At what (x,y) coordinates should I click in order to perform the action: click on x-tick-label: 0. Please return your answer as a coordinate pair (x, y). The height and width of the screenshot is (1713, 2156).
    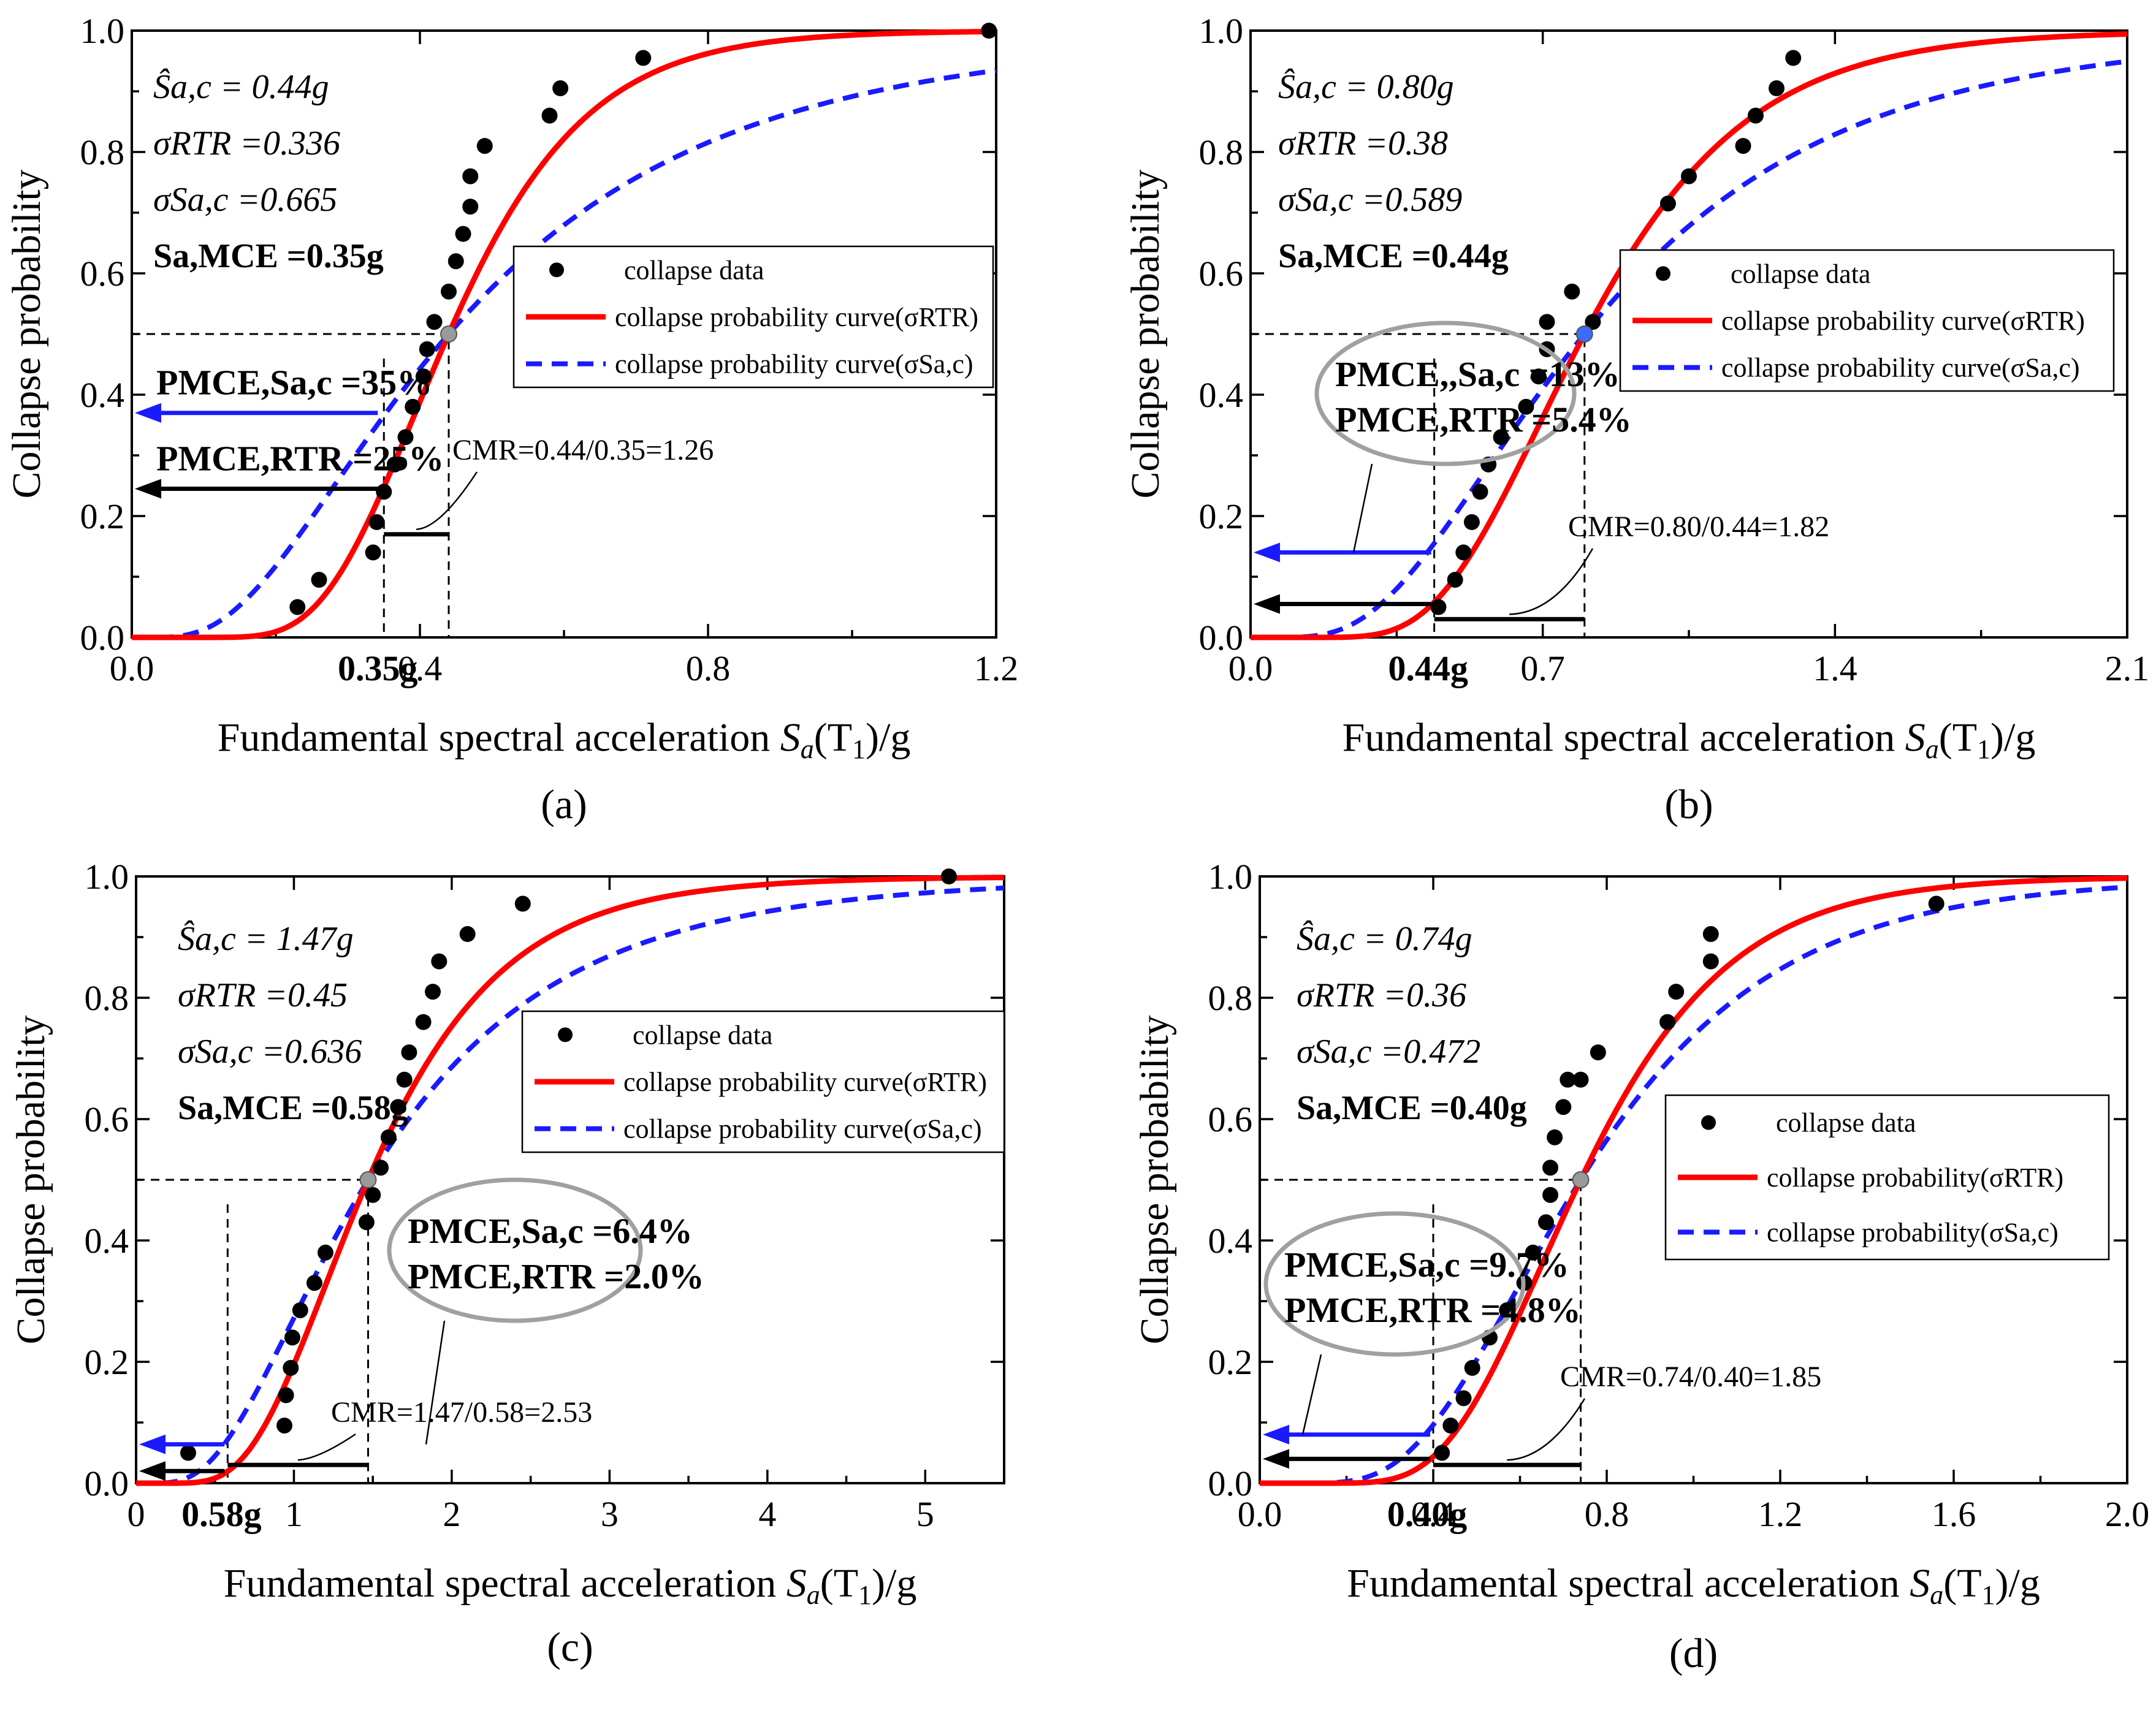
    Looking at the image, I should click on (136, 1514).